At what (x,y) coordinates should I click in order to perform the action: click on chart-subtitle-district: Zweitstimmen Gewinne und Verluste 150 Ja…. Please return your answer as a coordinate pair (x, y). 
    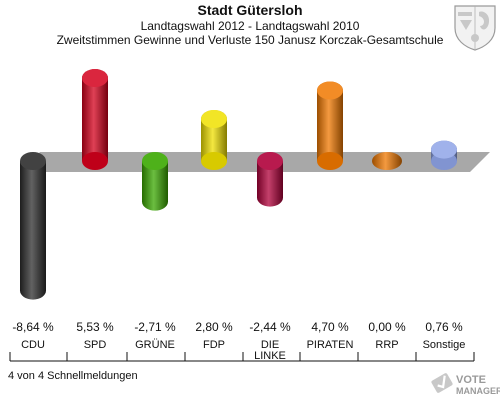
    Looking at the image, I should click on (250, 40).